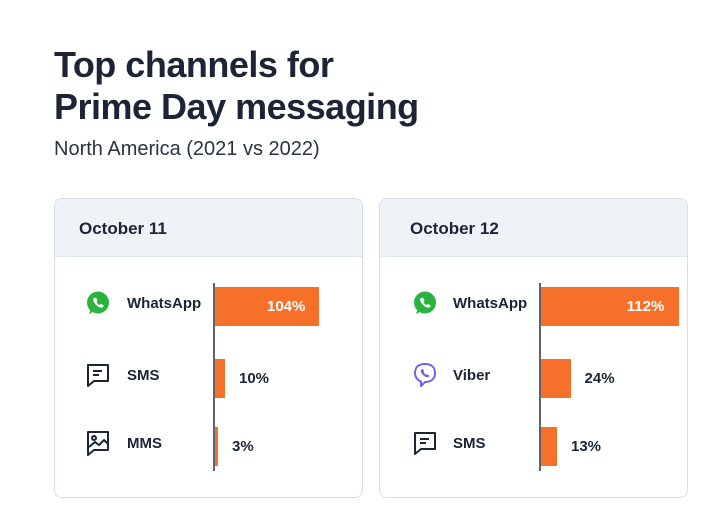 This screenshot has width=720, height=530. I want to click on data-label: 13%, so click(586, 446).